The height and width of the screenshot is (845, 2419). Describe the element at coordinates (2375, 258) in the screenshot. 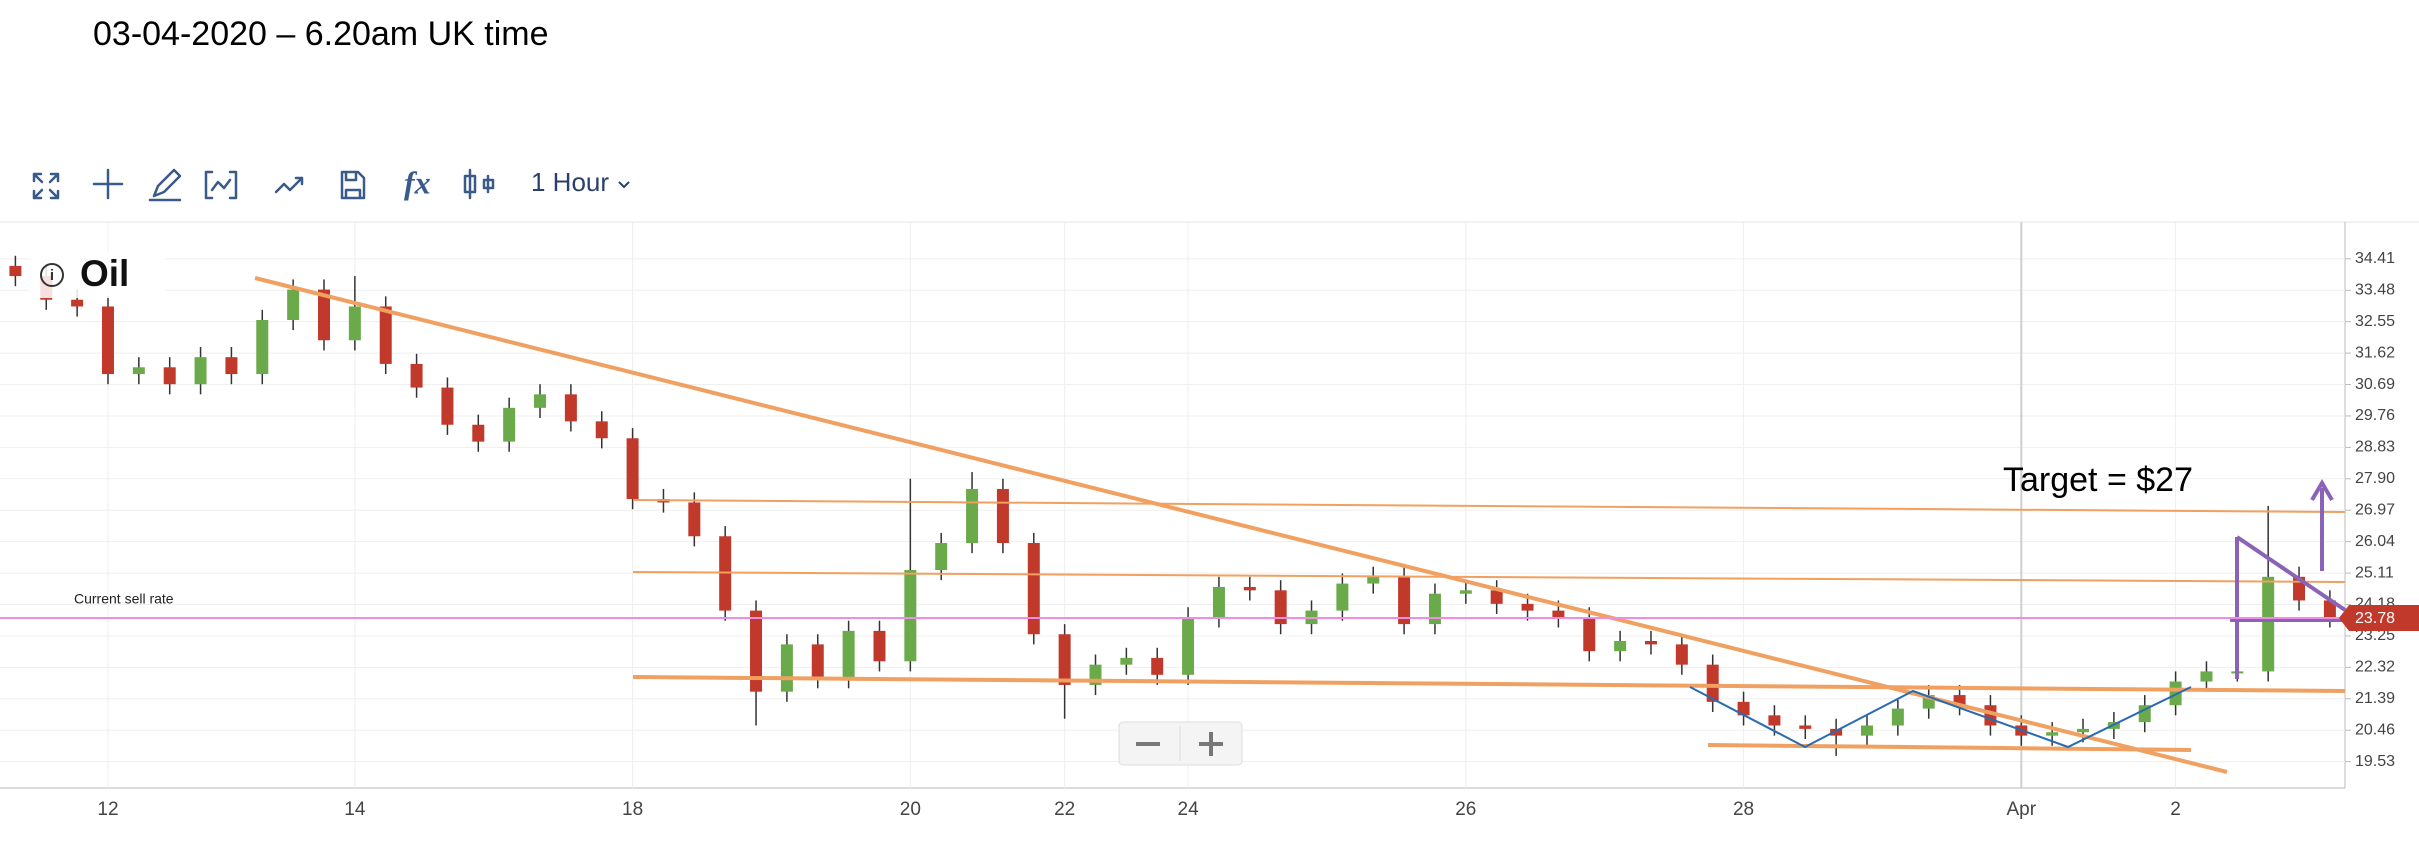

I see `y-tick-label: 34.41` at that location.